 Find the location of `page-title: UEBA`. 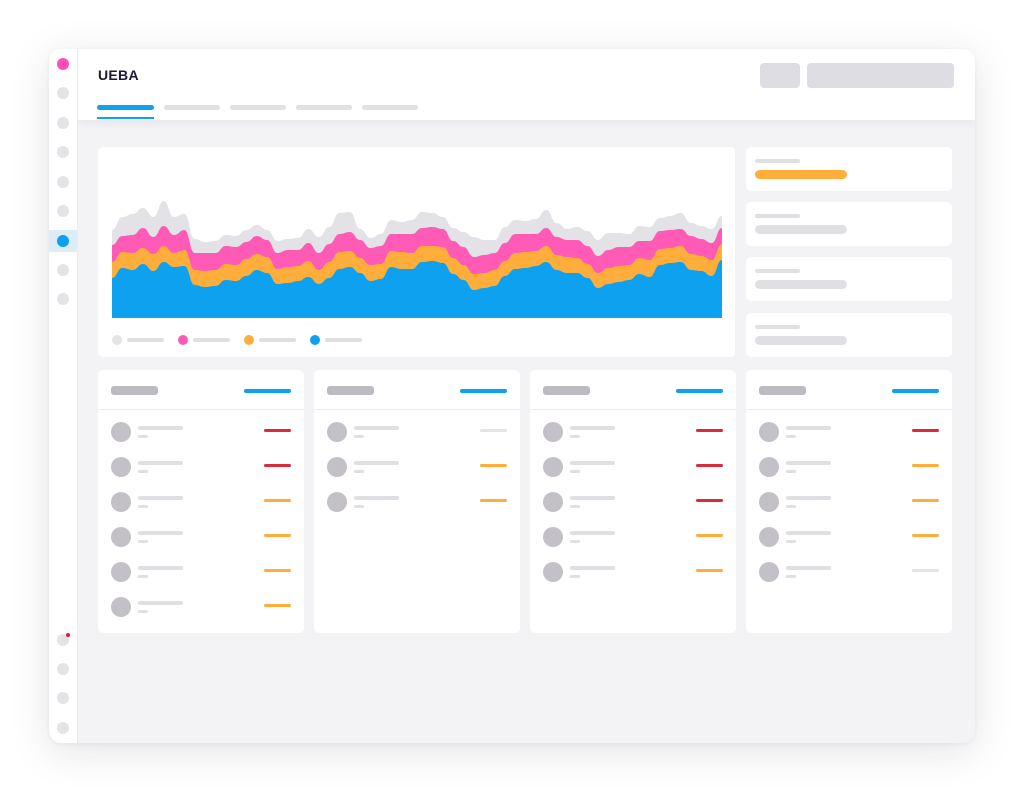

page-title: UEBA is located at coordinates (118, 75).